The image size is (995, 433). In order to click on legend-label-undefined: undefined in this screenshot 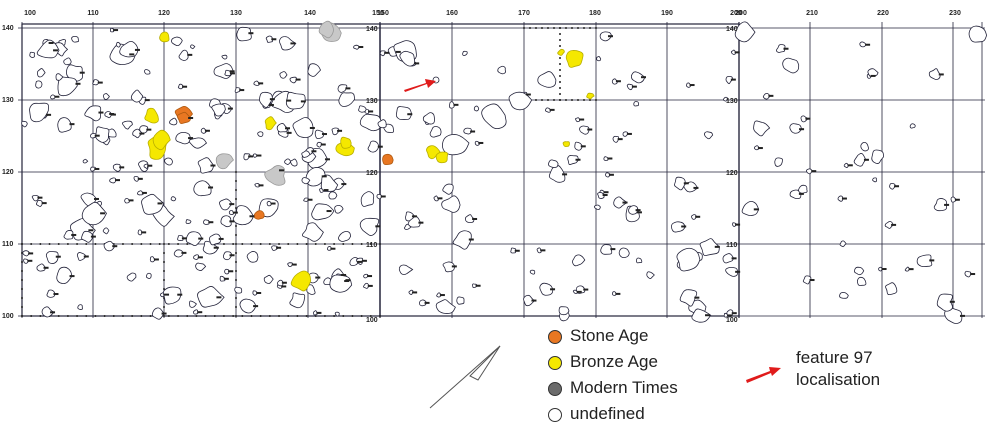, I will do `click(607, 413)`.